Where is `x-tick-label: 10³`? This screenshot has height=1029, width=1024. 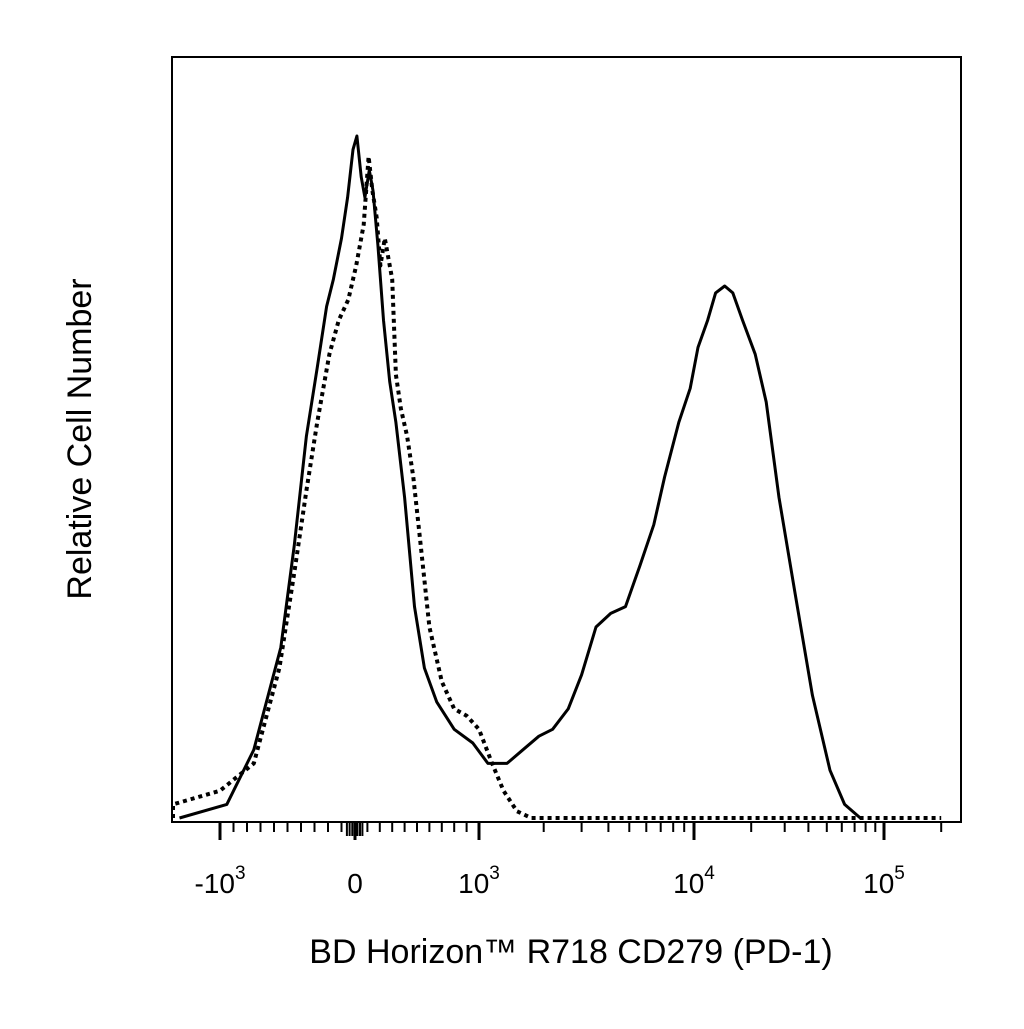 x-tick-label: 10³ is located at coordinates (479, 881).